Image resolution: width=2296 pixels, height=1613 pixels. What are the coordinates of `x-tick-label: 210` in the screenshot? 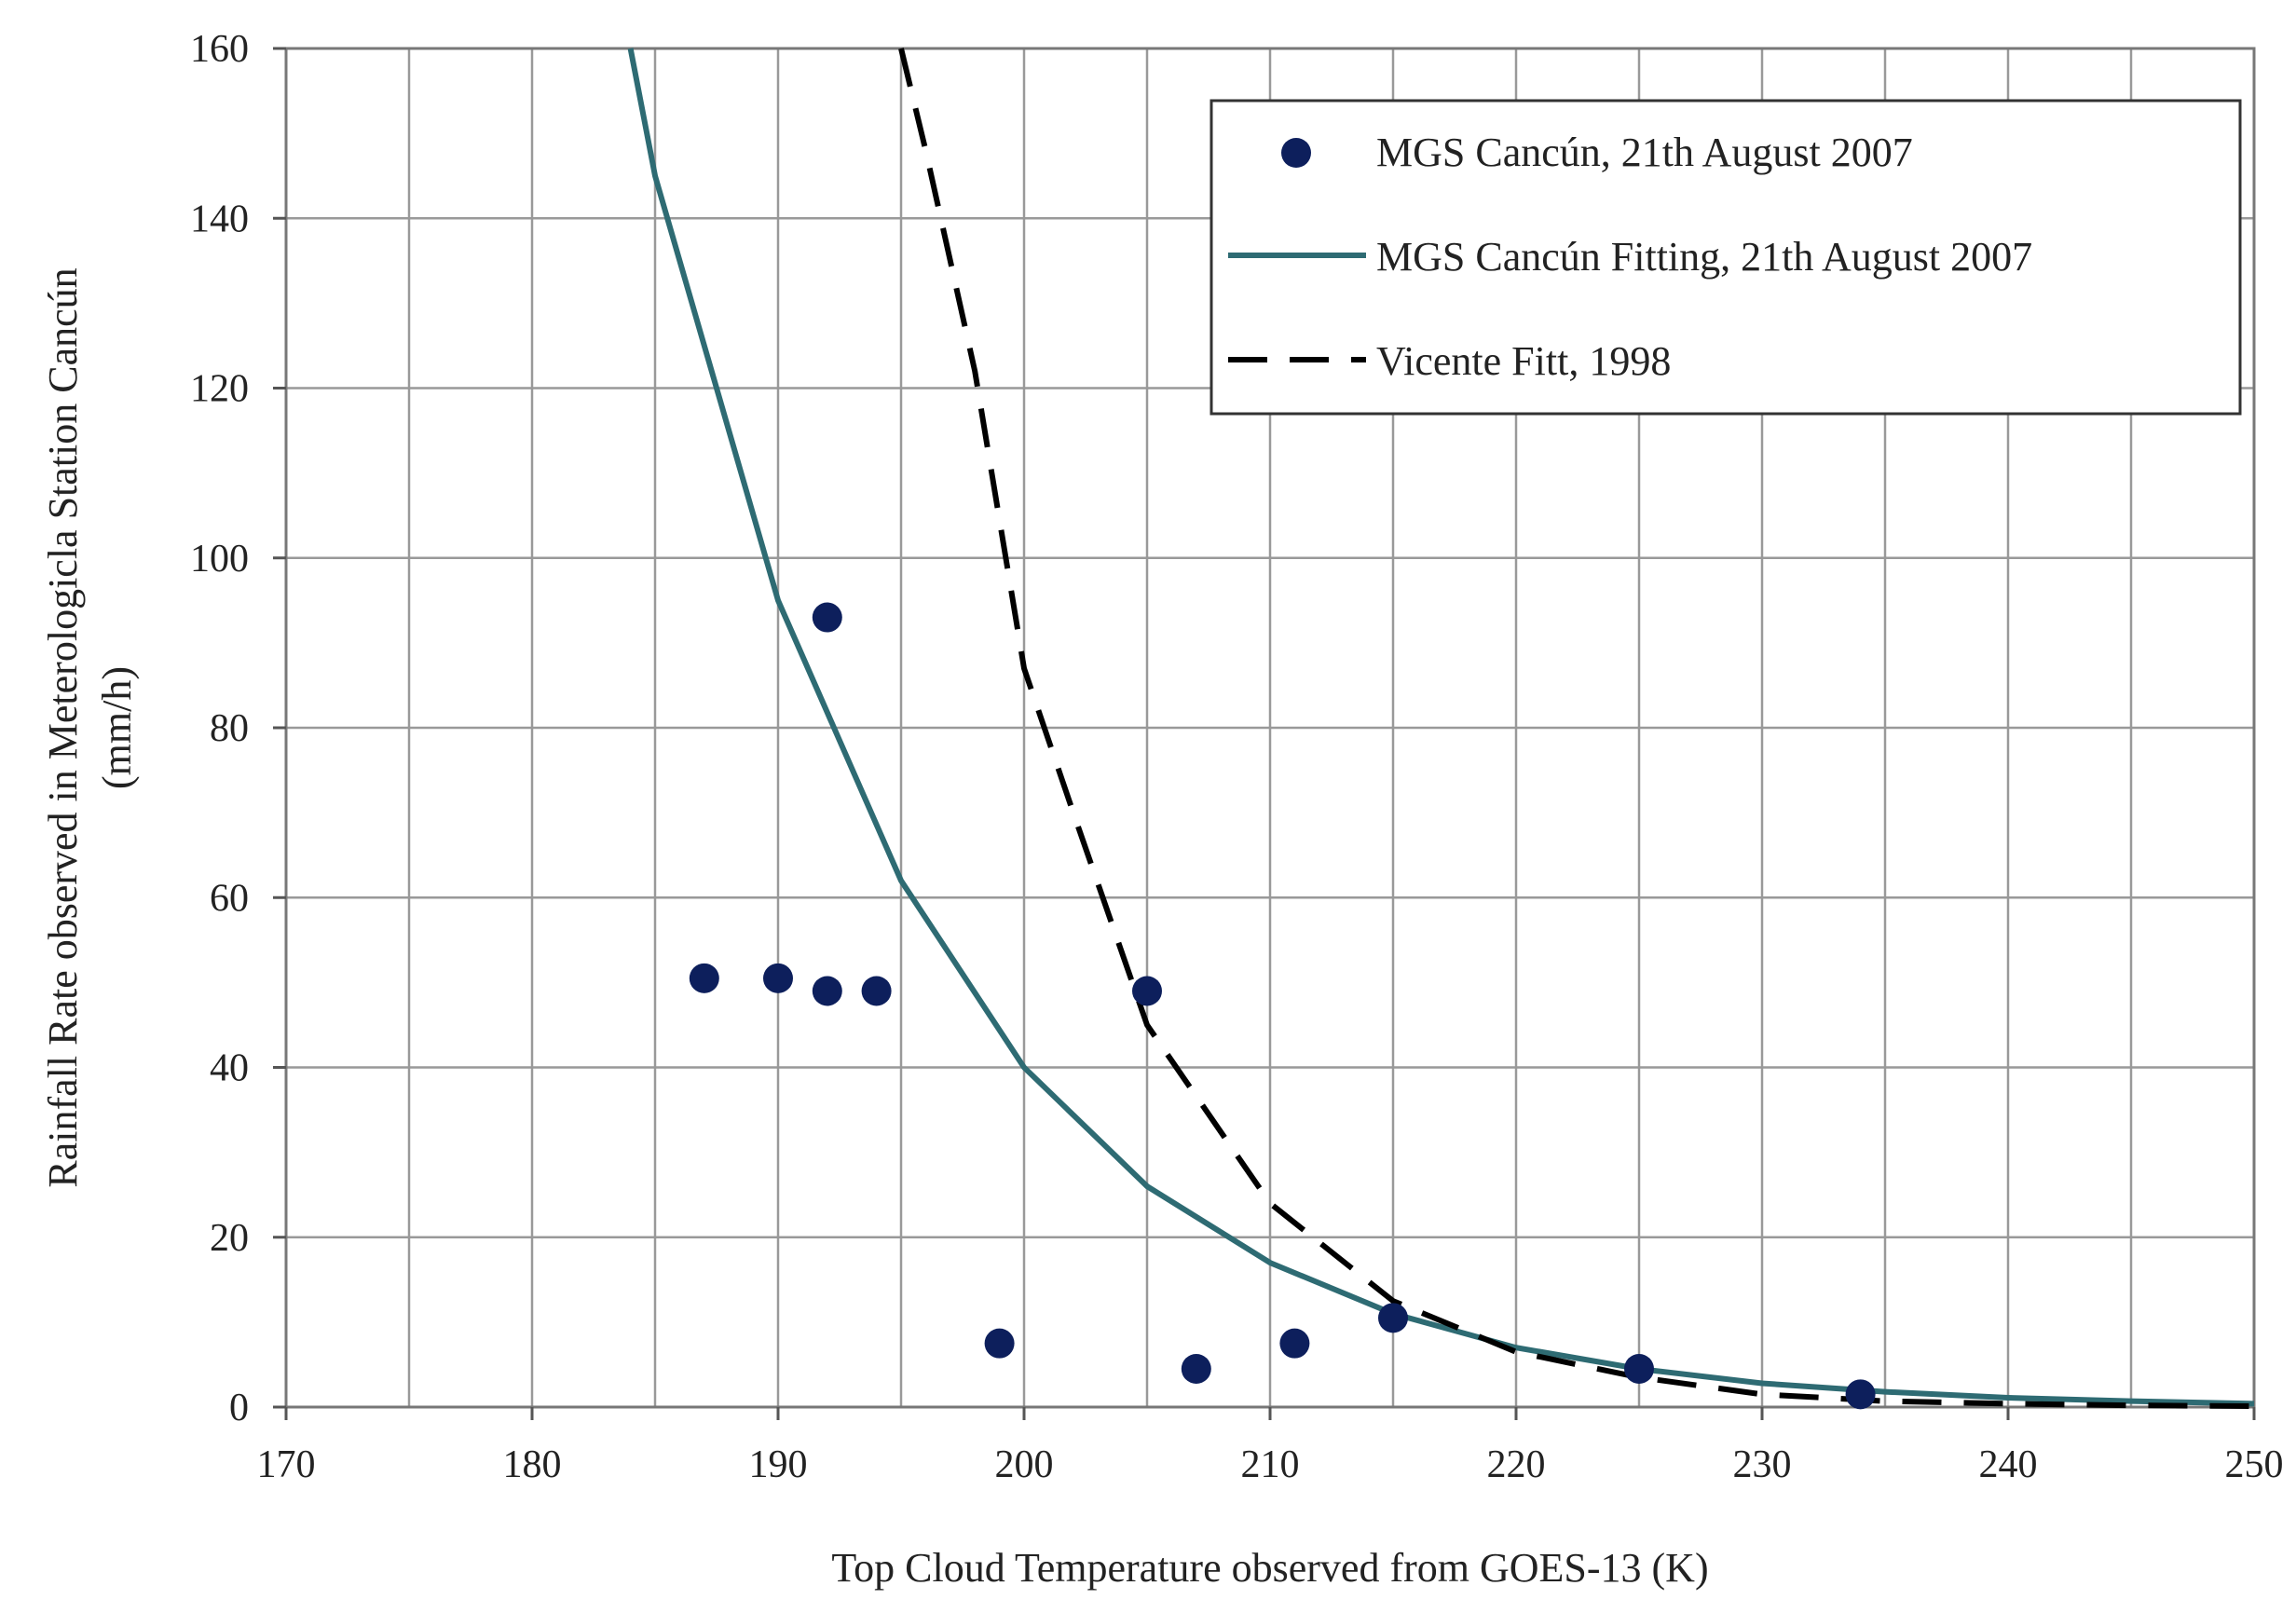 It's located at (1270, 1464).